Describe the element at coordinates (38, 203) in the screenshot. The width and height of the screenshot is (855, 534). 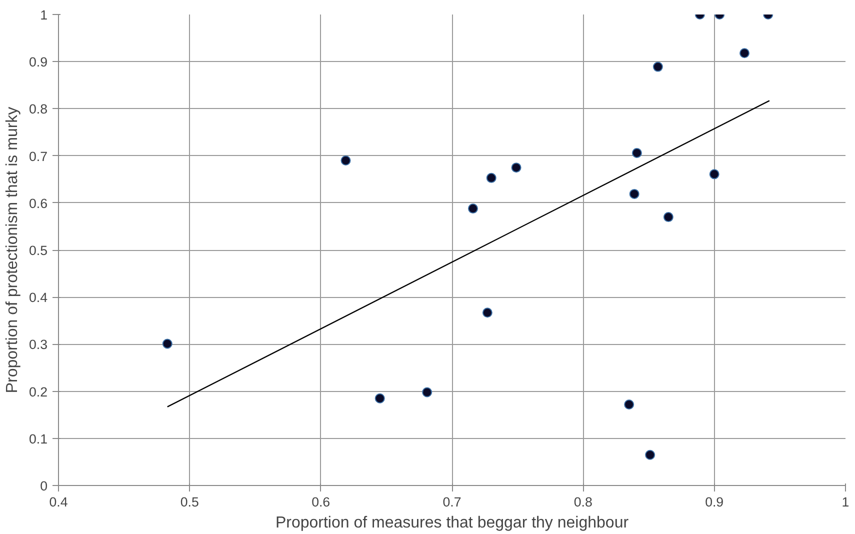
I see `y-tick-label: 0.6` at that location.